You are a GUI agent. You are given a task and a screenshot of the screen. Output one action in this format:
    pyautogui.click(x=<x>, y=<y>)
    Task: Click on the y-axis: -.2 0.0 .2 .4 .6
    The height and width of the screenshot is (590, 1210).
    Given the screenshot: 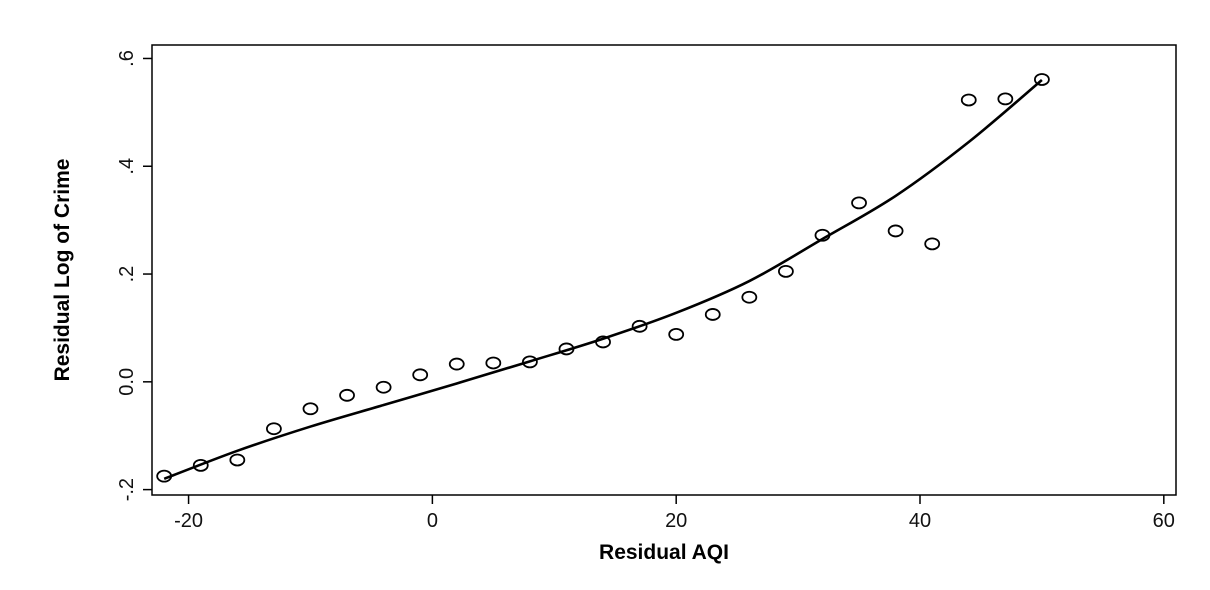 What is the action you would take?
    pyautogui.click(x=134, y=275)
    